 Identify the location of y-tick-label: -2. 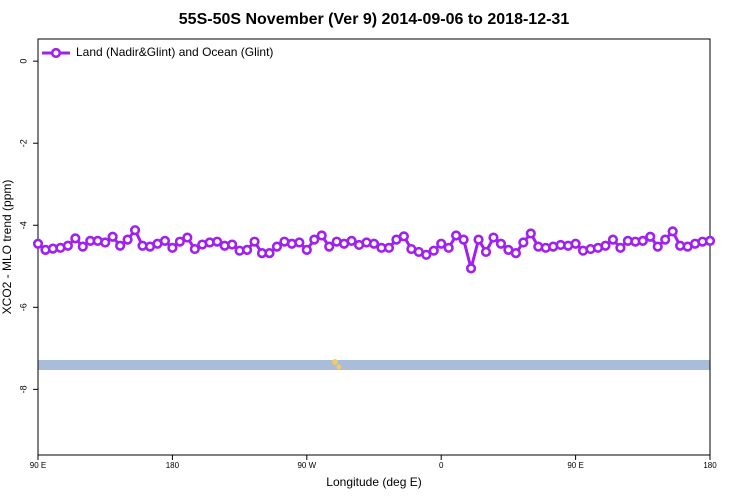
(23, 143).